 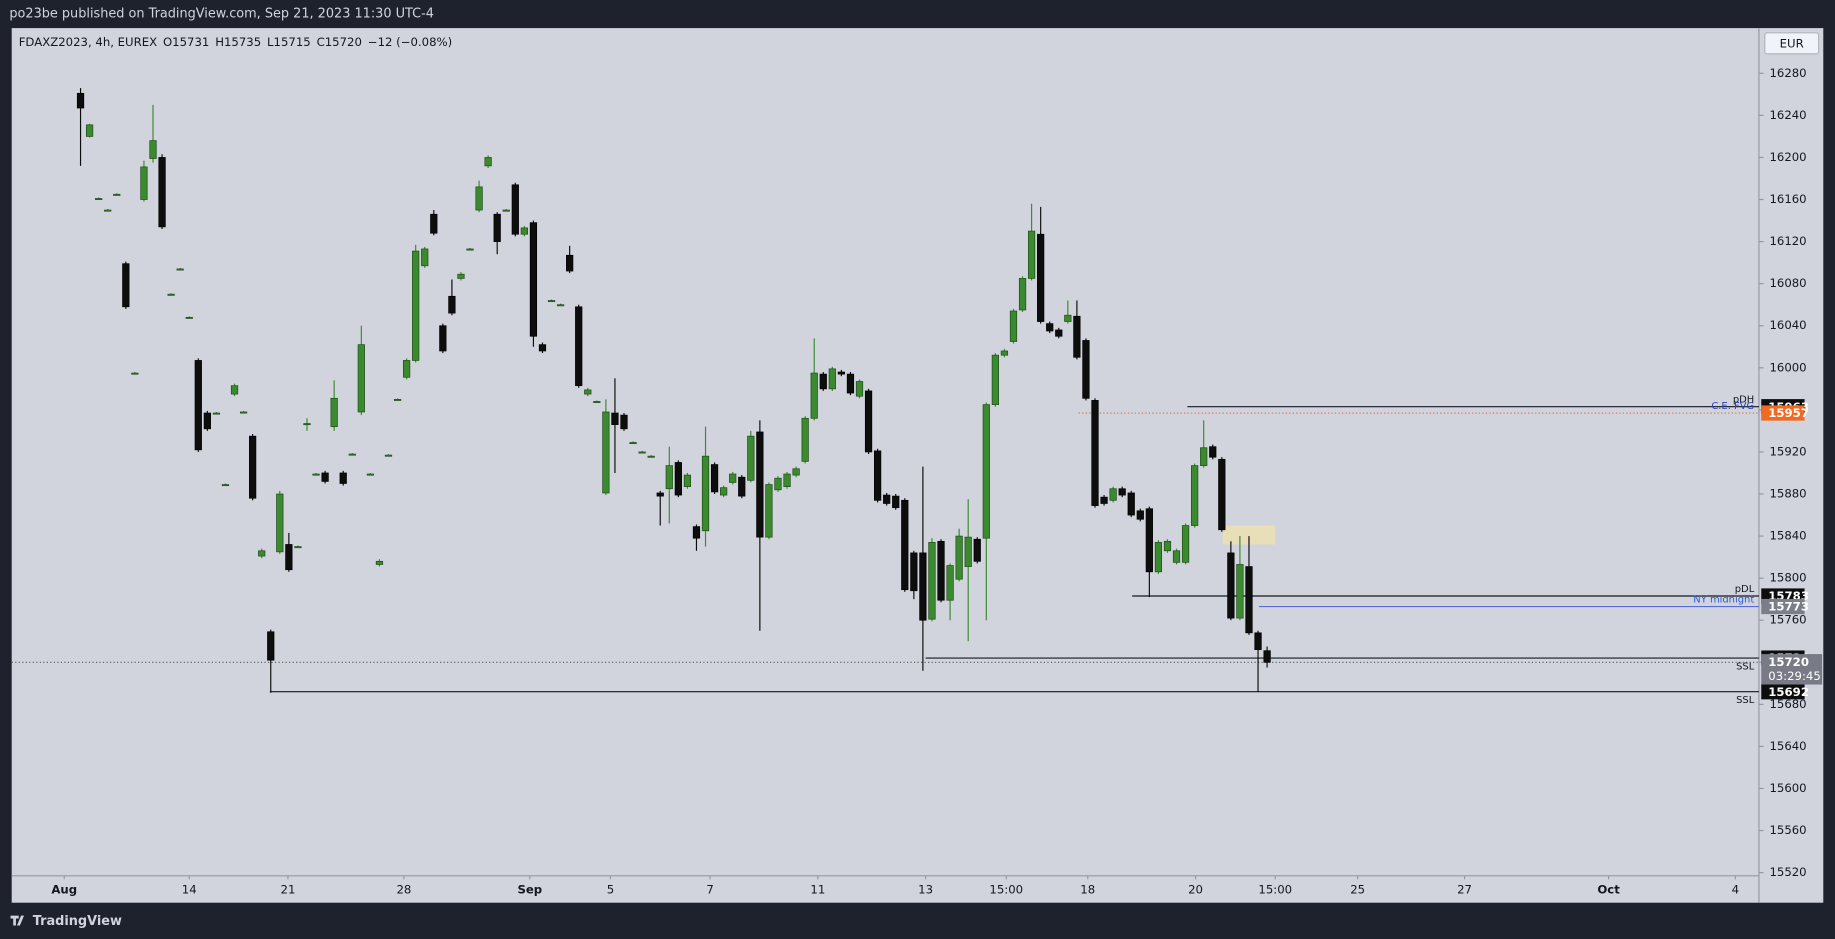 What do you see at coordinates (1792, 669) in the screenshot?
I see `last-price-box` at bounding box center [1792, 669].